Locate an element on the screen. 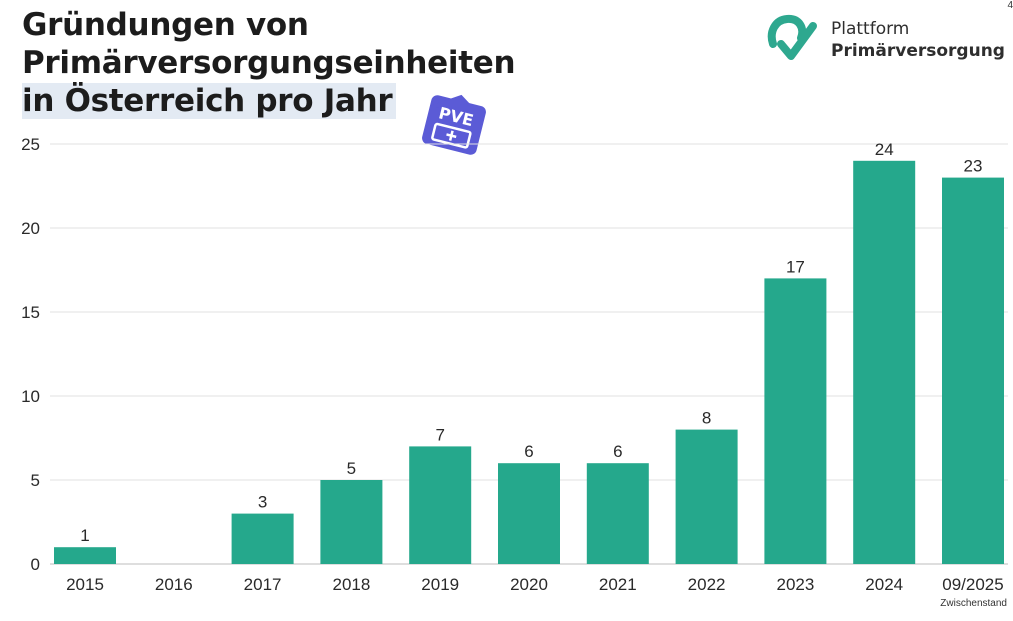 The height and width of the screenshot is (621, 1013). bar-value-label: 23 is located at coordinates (973, 166).